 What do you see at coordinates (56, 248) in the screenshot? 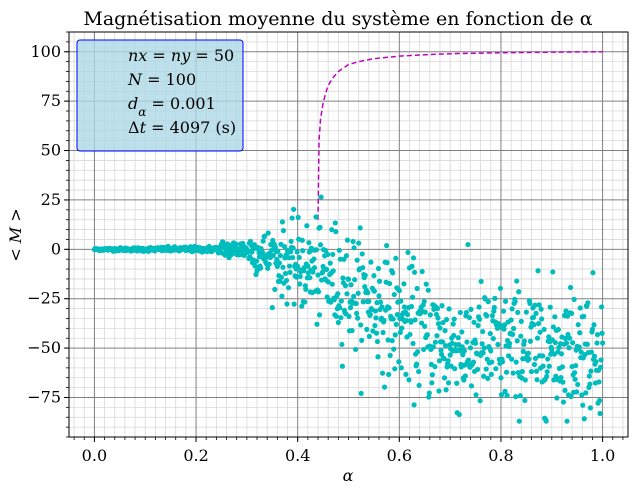
I see `y-tick-label: 0` at bounding box center [56, 248].